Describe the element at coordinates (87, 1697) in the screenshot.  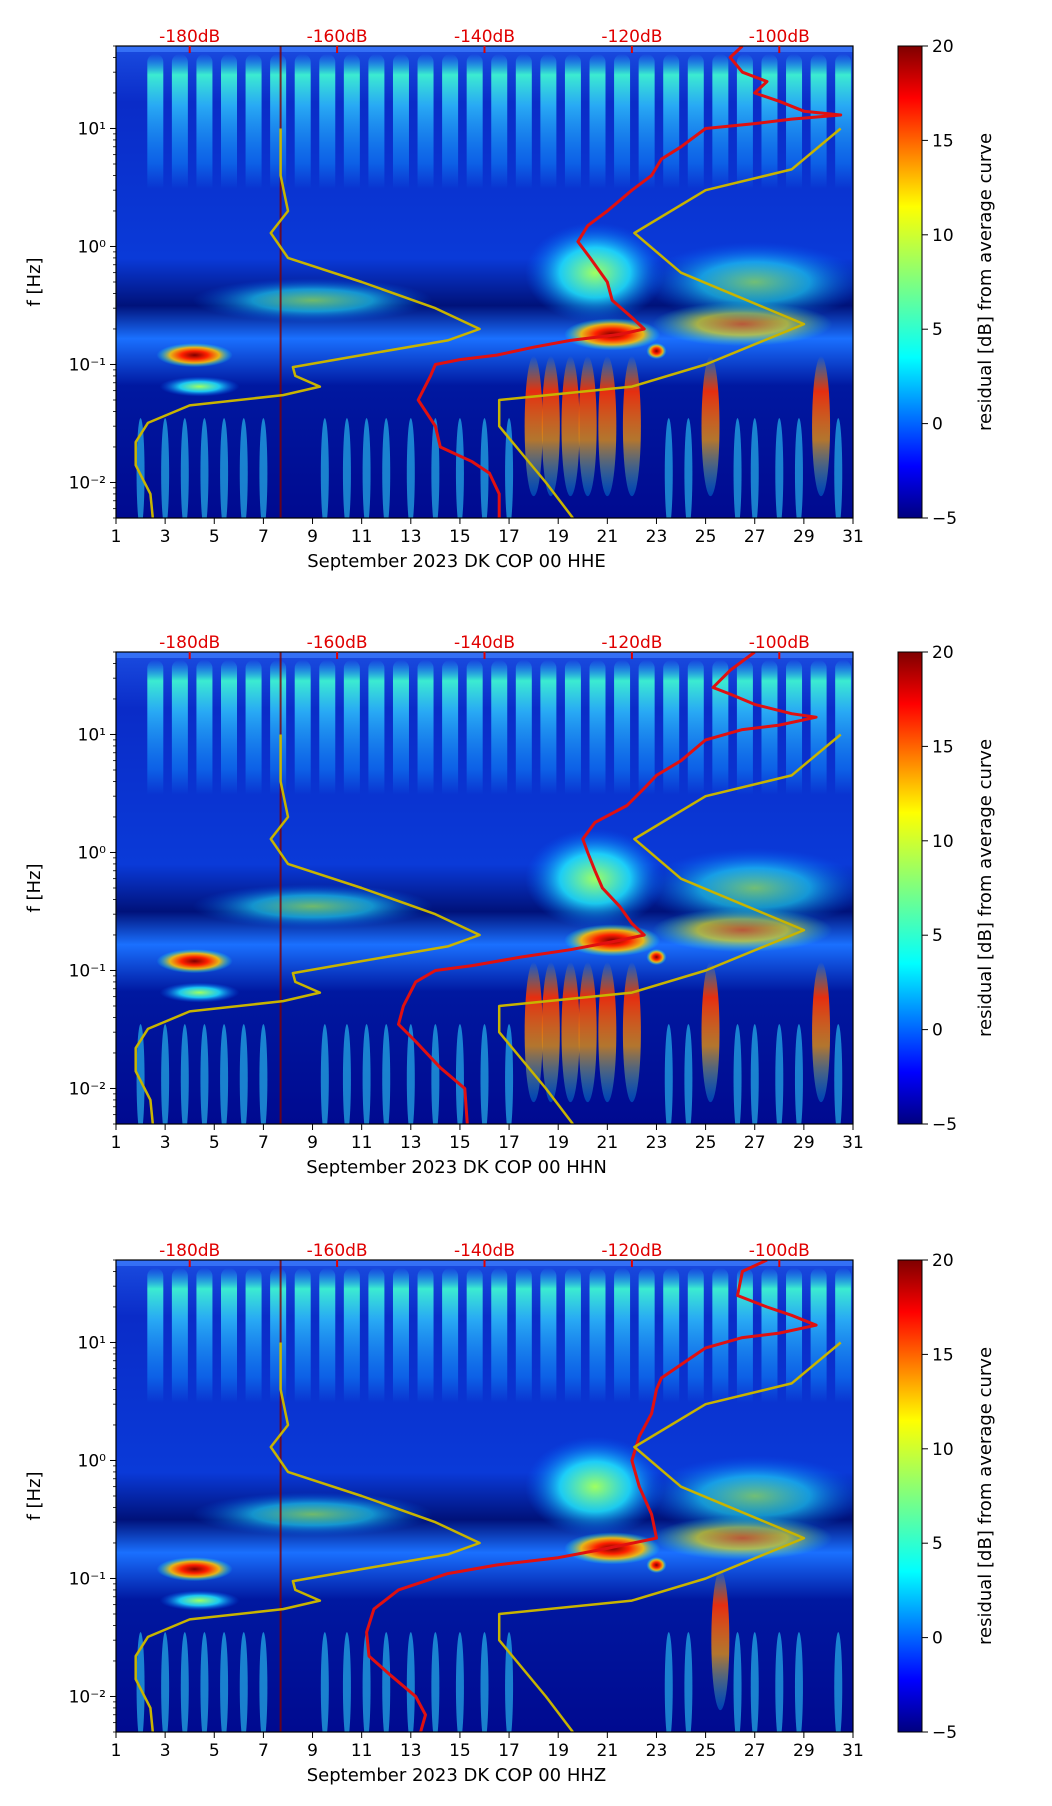
I see `y-tick-label: 10⁻²` at that location.